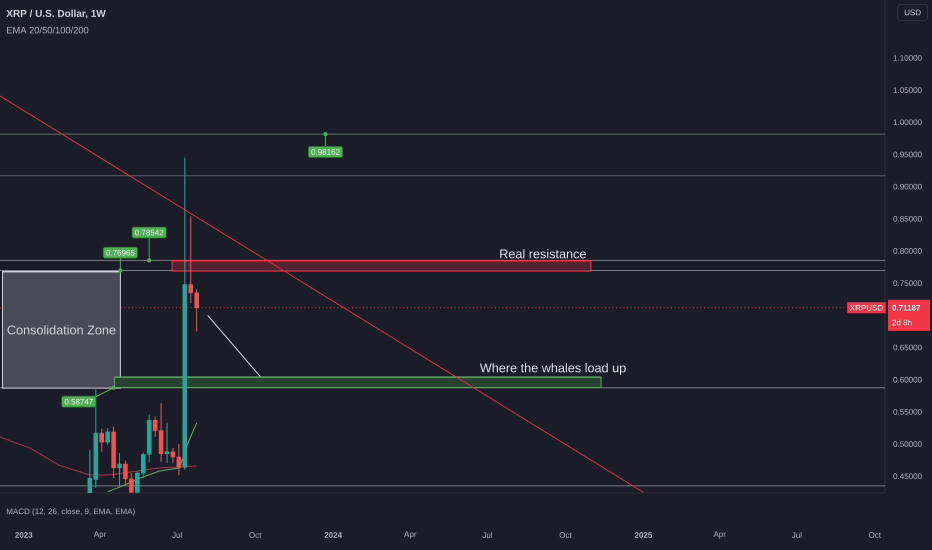 The height and width of the screenshot is (550, 932). What do you see at coordinates (120, 253) in the screenshot?
I see `annotation: 0.76965` at bounding box center [120, 253].